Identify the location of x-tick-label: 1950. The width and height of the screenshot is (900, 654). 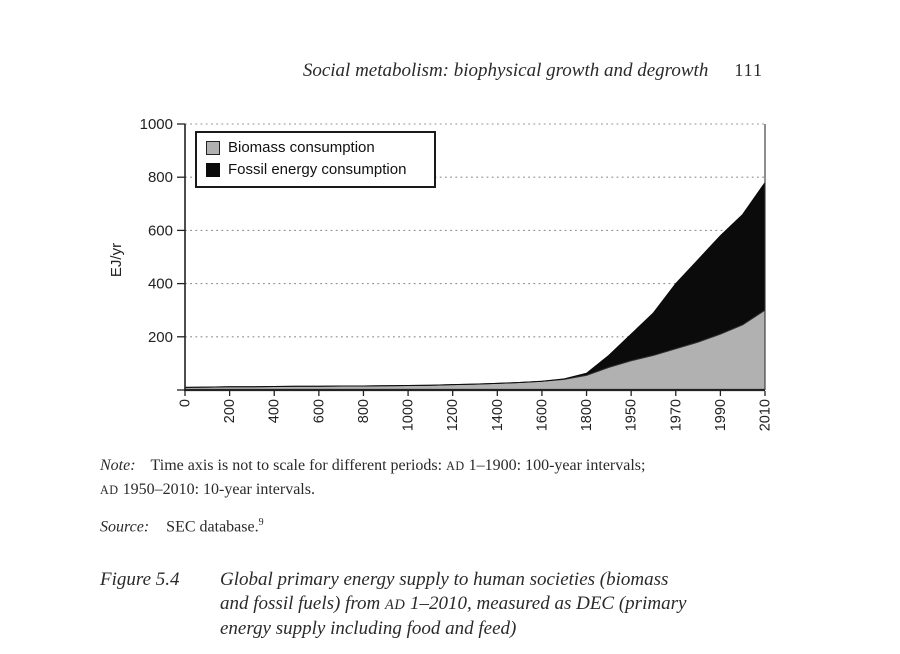
(632, 415).